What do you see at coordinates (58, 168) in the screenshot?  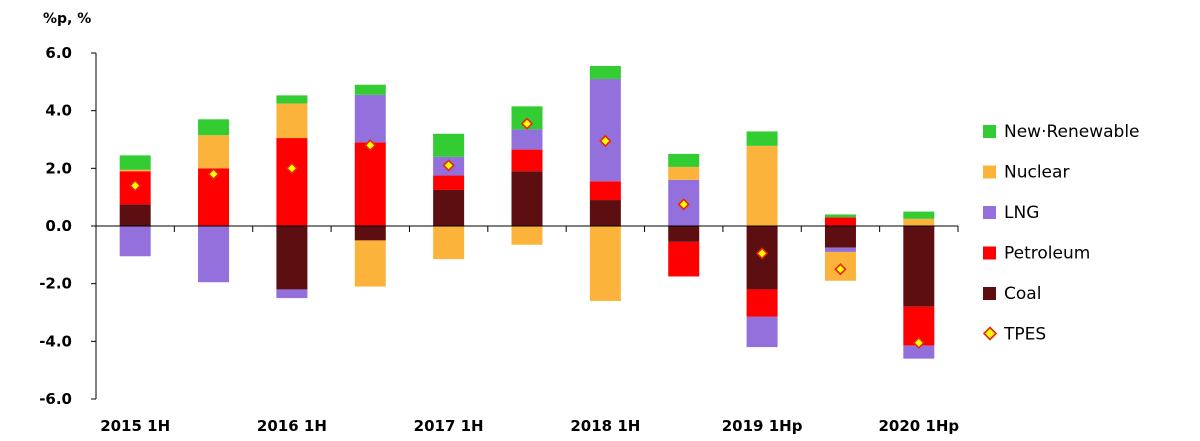 I see `y-tick-label: 2.0` at bounding box center [58, 168].